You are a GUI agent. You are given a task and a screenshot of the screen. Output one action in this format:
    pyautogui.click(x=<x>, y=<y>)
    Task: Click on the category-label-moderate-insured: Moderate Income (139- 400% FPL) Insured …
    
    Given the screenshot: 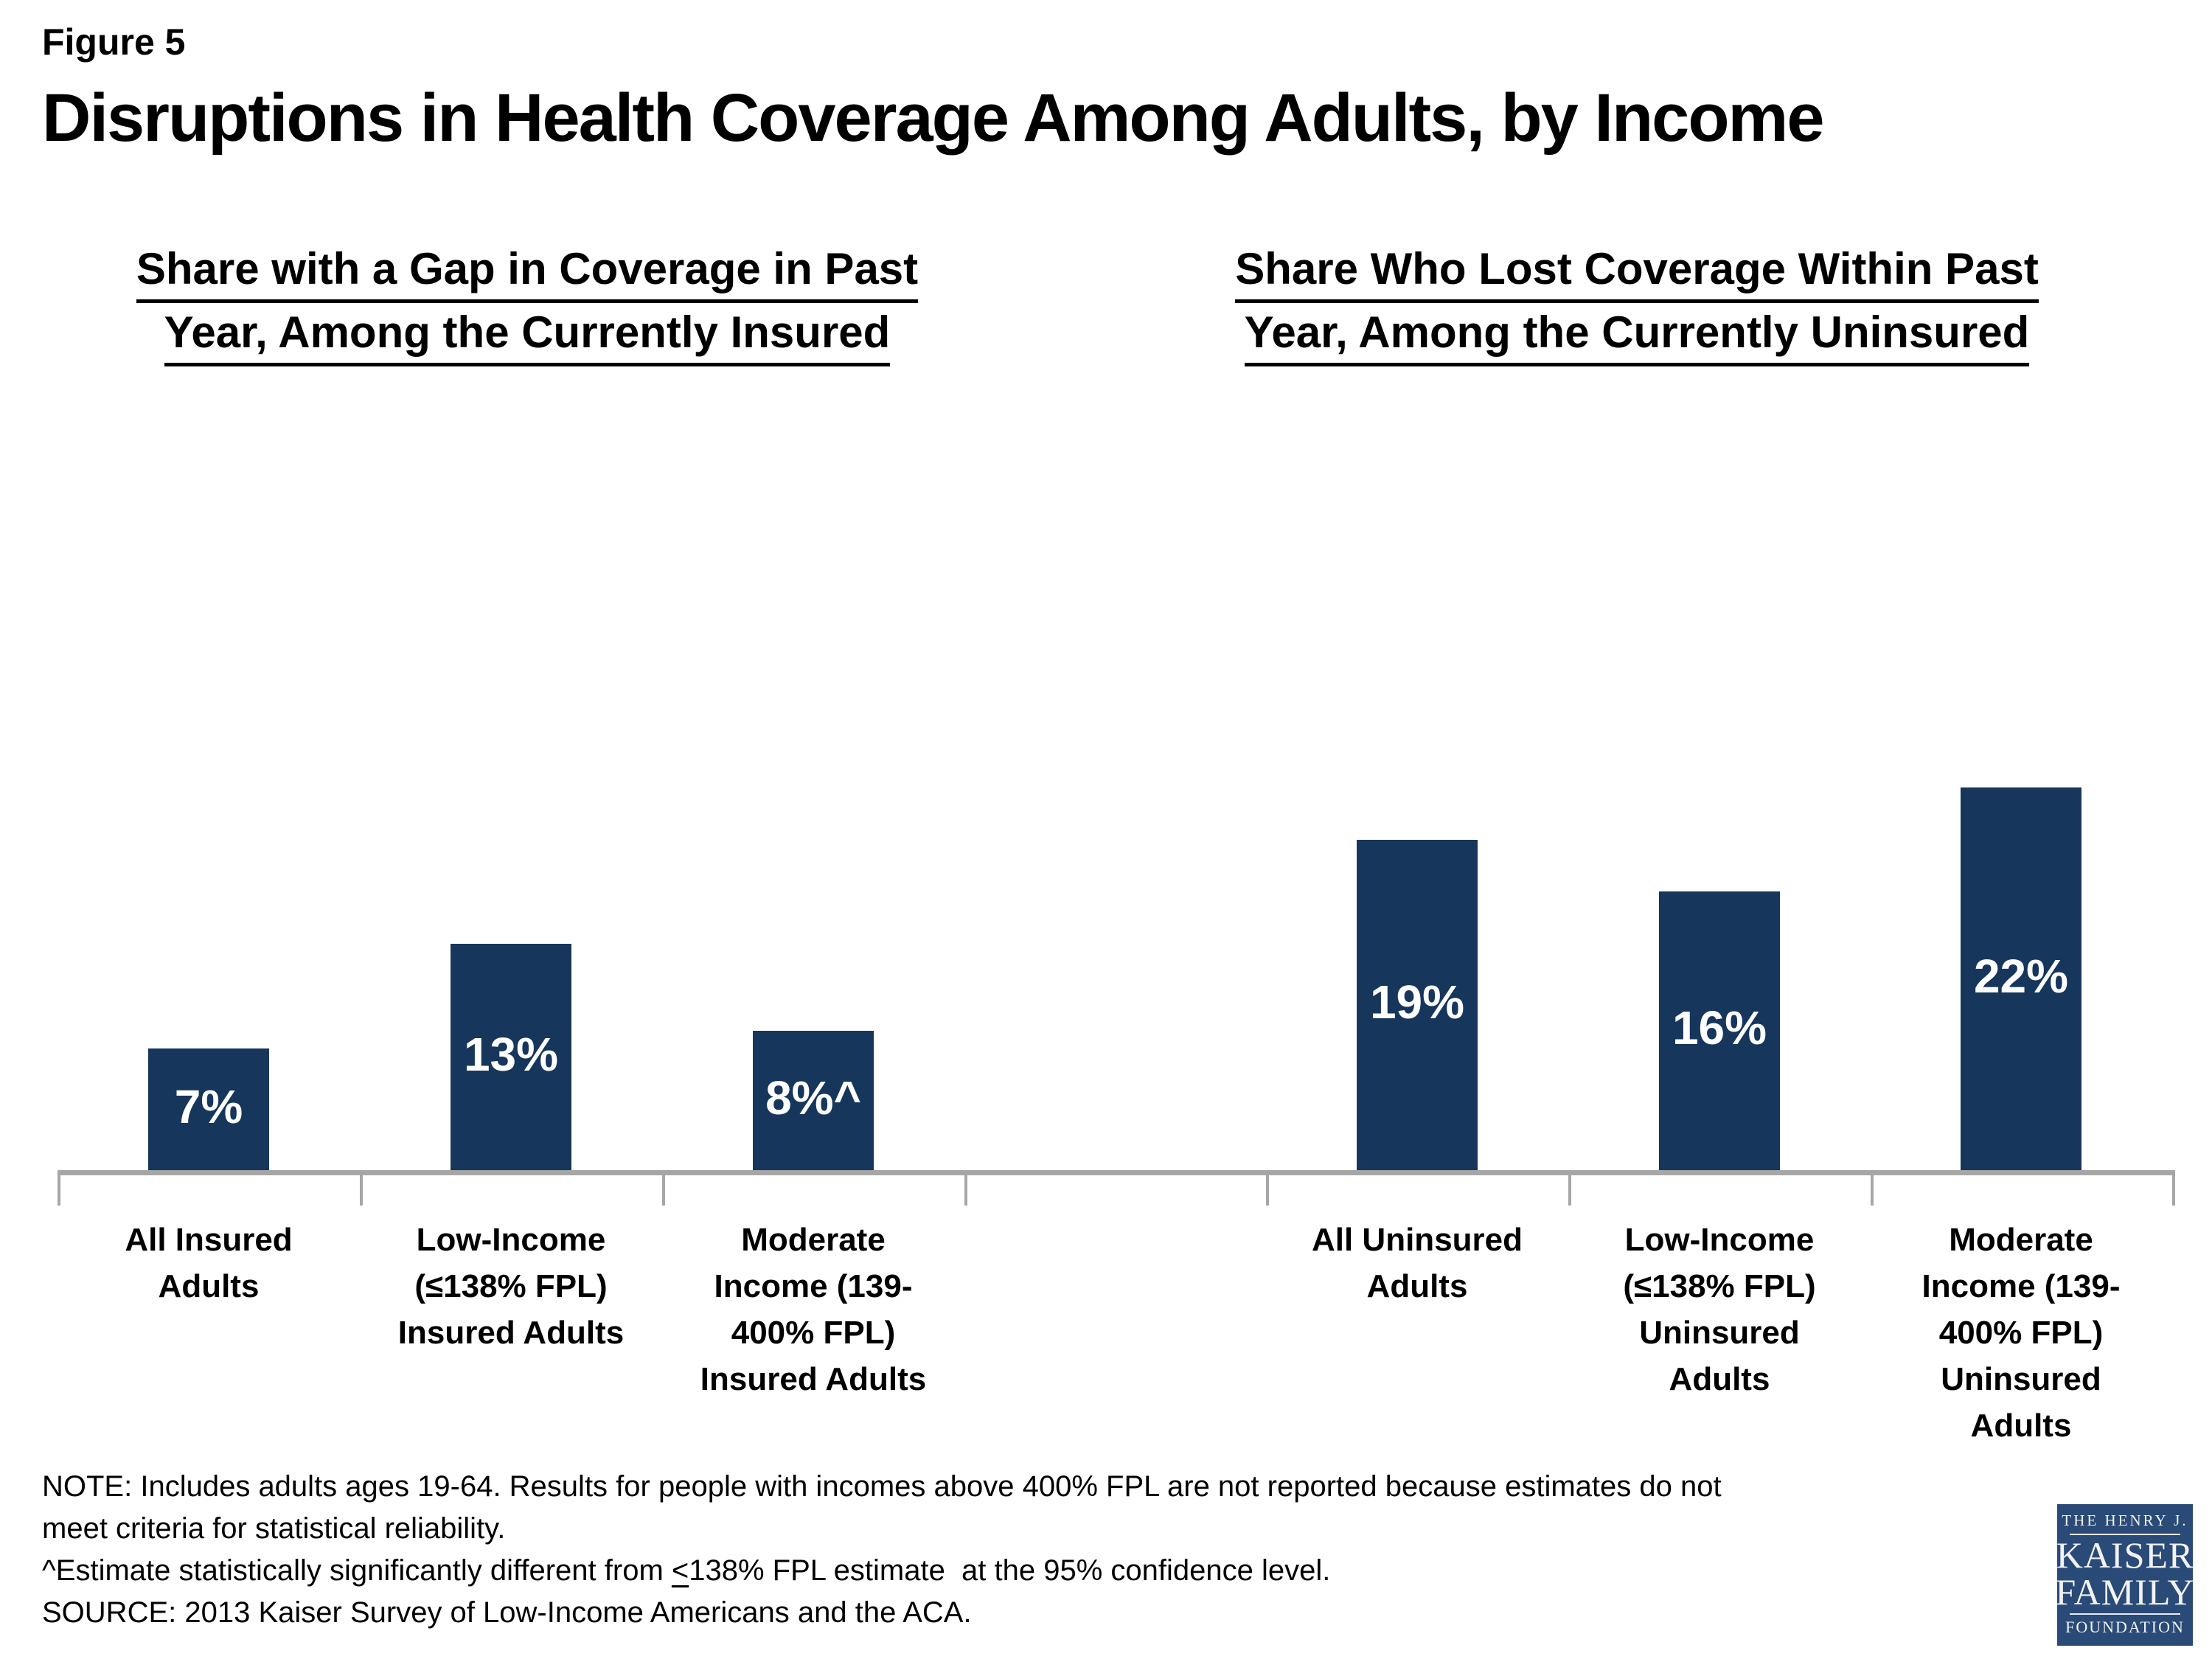 What is the action you would take?
    pyautogui.click(x=813, y=1309)
    